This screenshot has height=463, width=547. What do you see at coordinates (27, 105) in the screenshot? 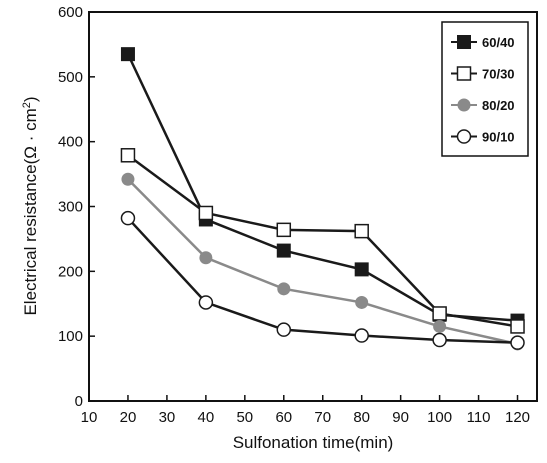
I see `y-axis-label-superscript: 2` at bounding box center [27, 105].